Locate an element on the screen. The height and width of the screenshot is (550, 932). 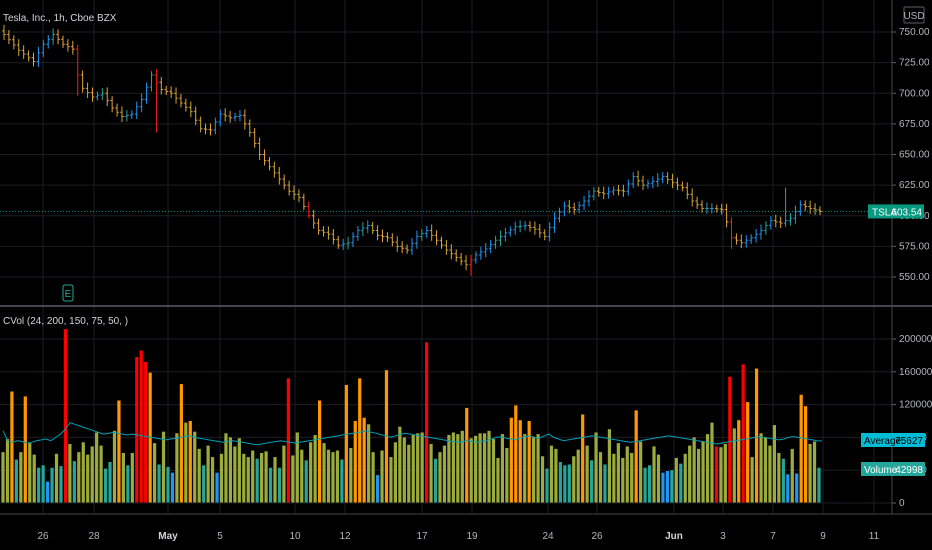
currency-button-frame is located at coordinates (914, 15).